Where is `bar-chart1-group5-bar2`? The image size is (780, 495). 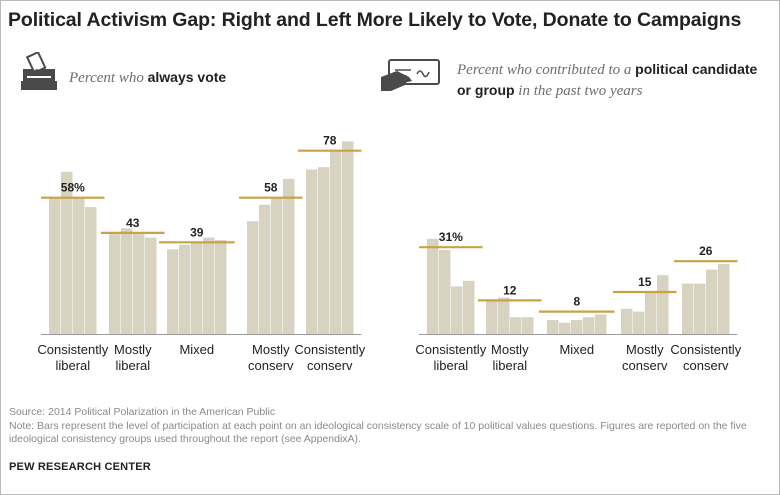
bar-chart1-group5-bar2 is located at coordinates (324, 250).